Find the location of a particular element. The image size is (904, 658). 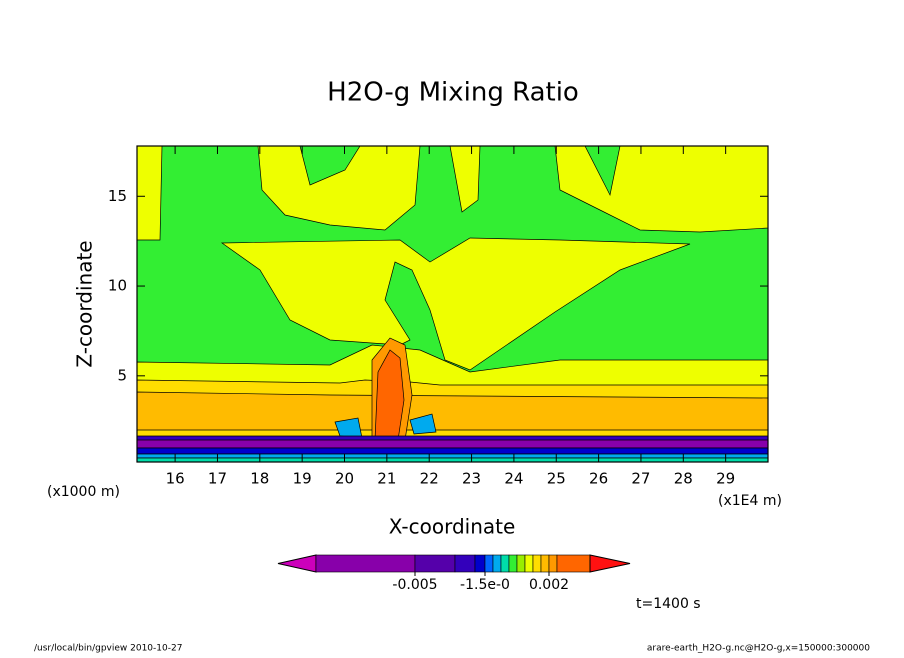

x-tick-label: 24 is located at coordinates (513, 479).